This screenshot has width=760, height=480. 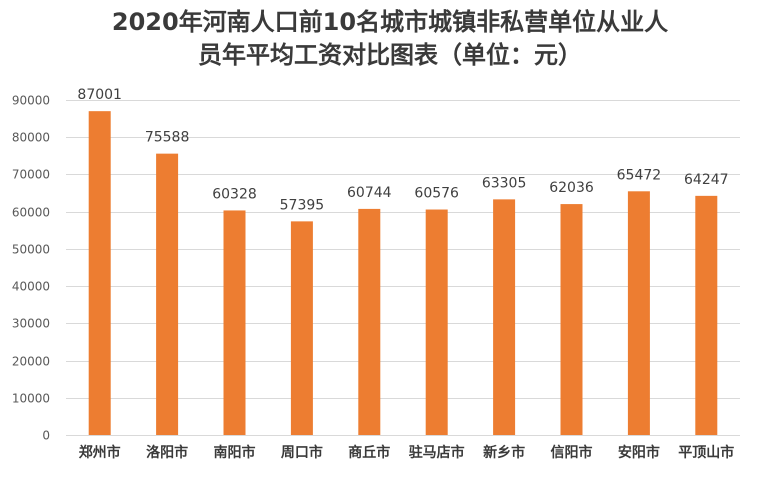 What do you see at coordinates (390, 55) in the screenshot?
I see `chart-title-line-2: 员年平均工资对比图表（单位：元）` at bounding box center [390, 55].